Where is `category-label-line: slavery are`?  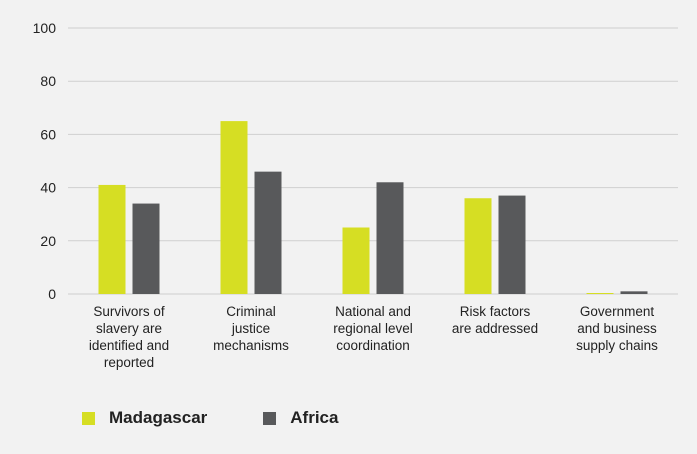 category-label-line: slavery are is located at coordinates (129, 328).